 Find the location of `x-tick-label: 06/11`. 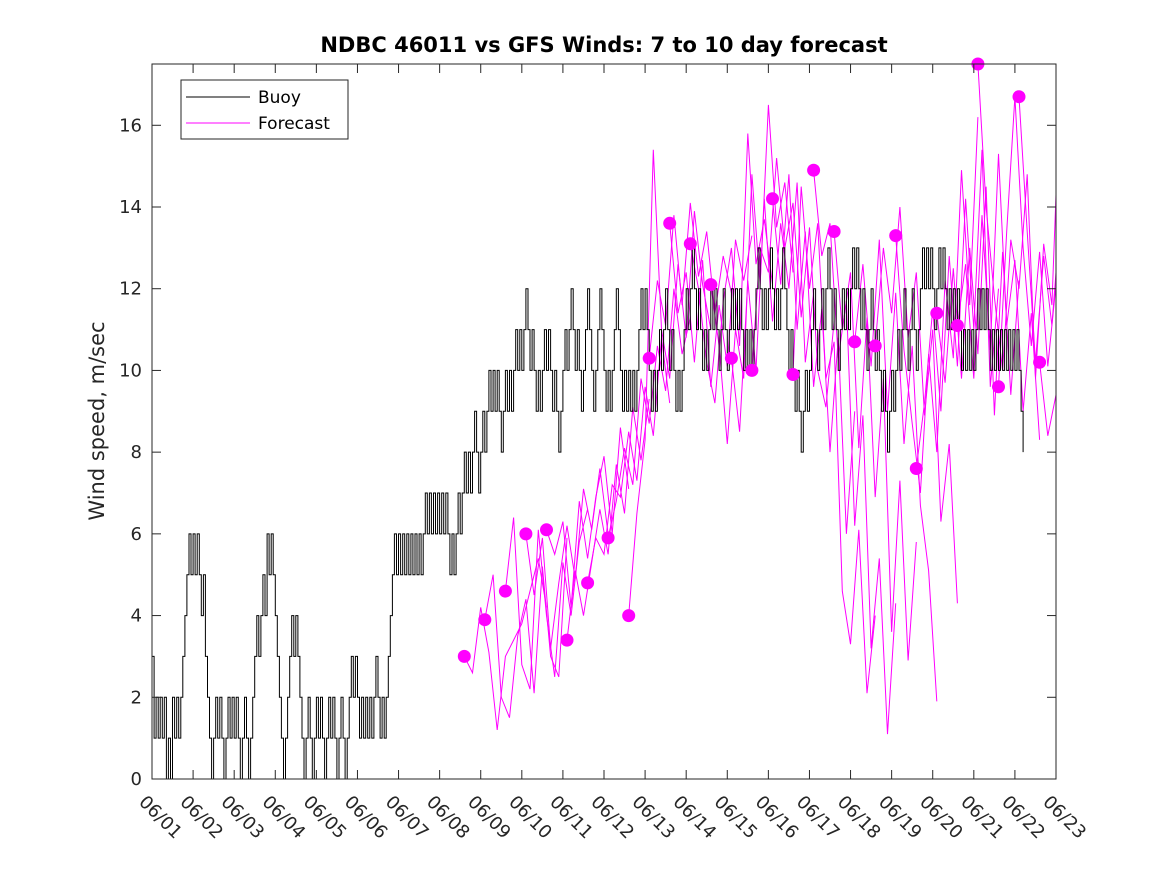

x-tick-label: 06/11 is located at coordinates (571, 818).